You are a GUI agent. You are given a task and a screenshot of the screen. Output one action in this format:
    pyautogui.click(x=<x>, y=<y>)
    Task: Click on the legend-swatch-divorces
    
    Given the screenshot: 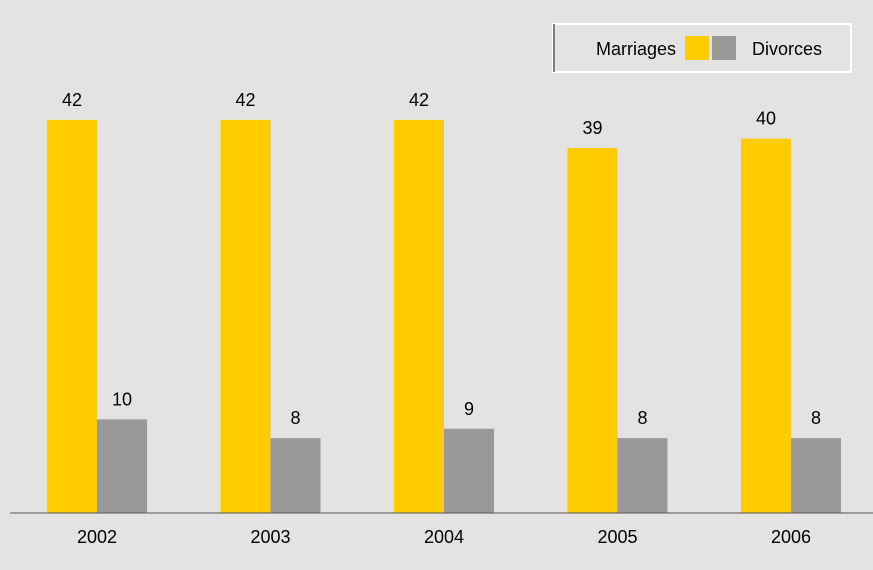 What is the action you would take?
    pyautogui.click(x=724, y=48)
    